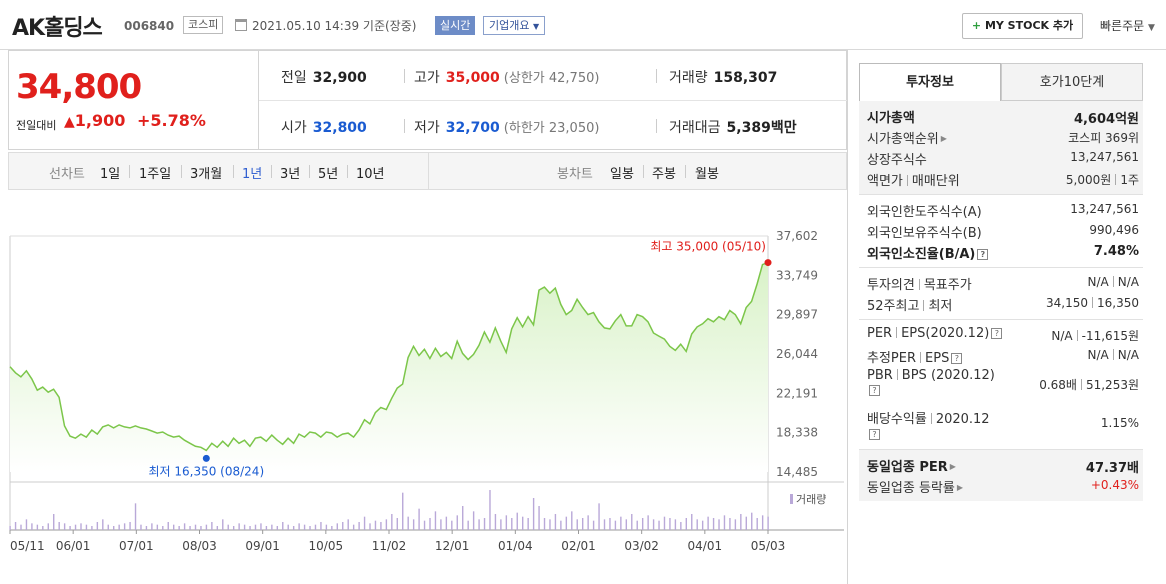  What do you see at coordinates (915, 356) in the screenshot?
I see `est-per-eps-label: 추정PER EPS?` at bounding box center [915, 356].